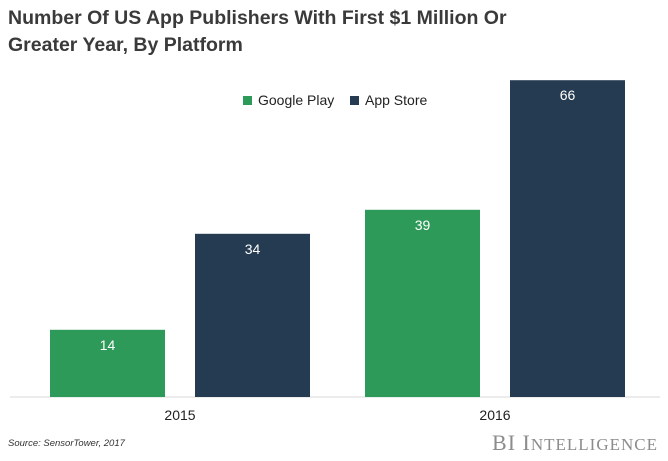  What do you see at coordinates (594, 444) in the screenshot?
I see `brand-logo-rest: NTELLIGENCE` at bounding box center [594, 444].